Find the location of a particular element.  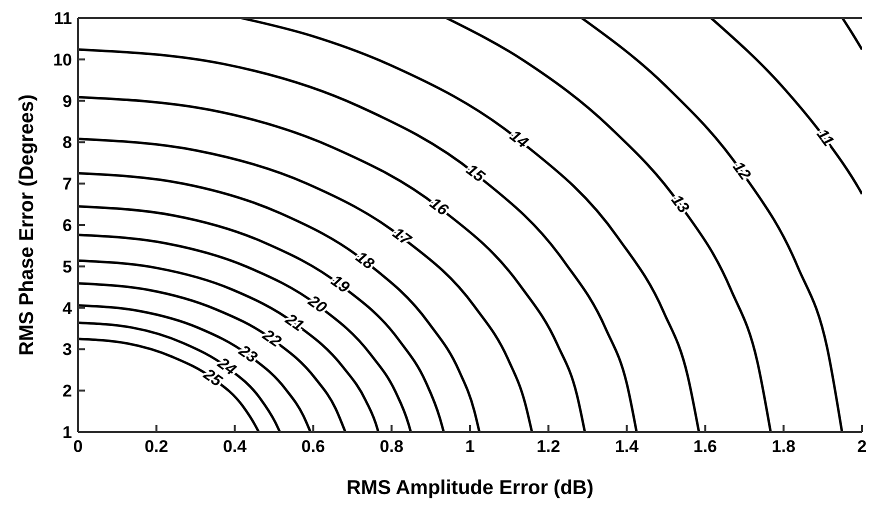

y-tick-label: 2 is located at coordinates (67, 391).